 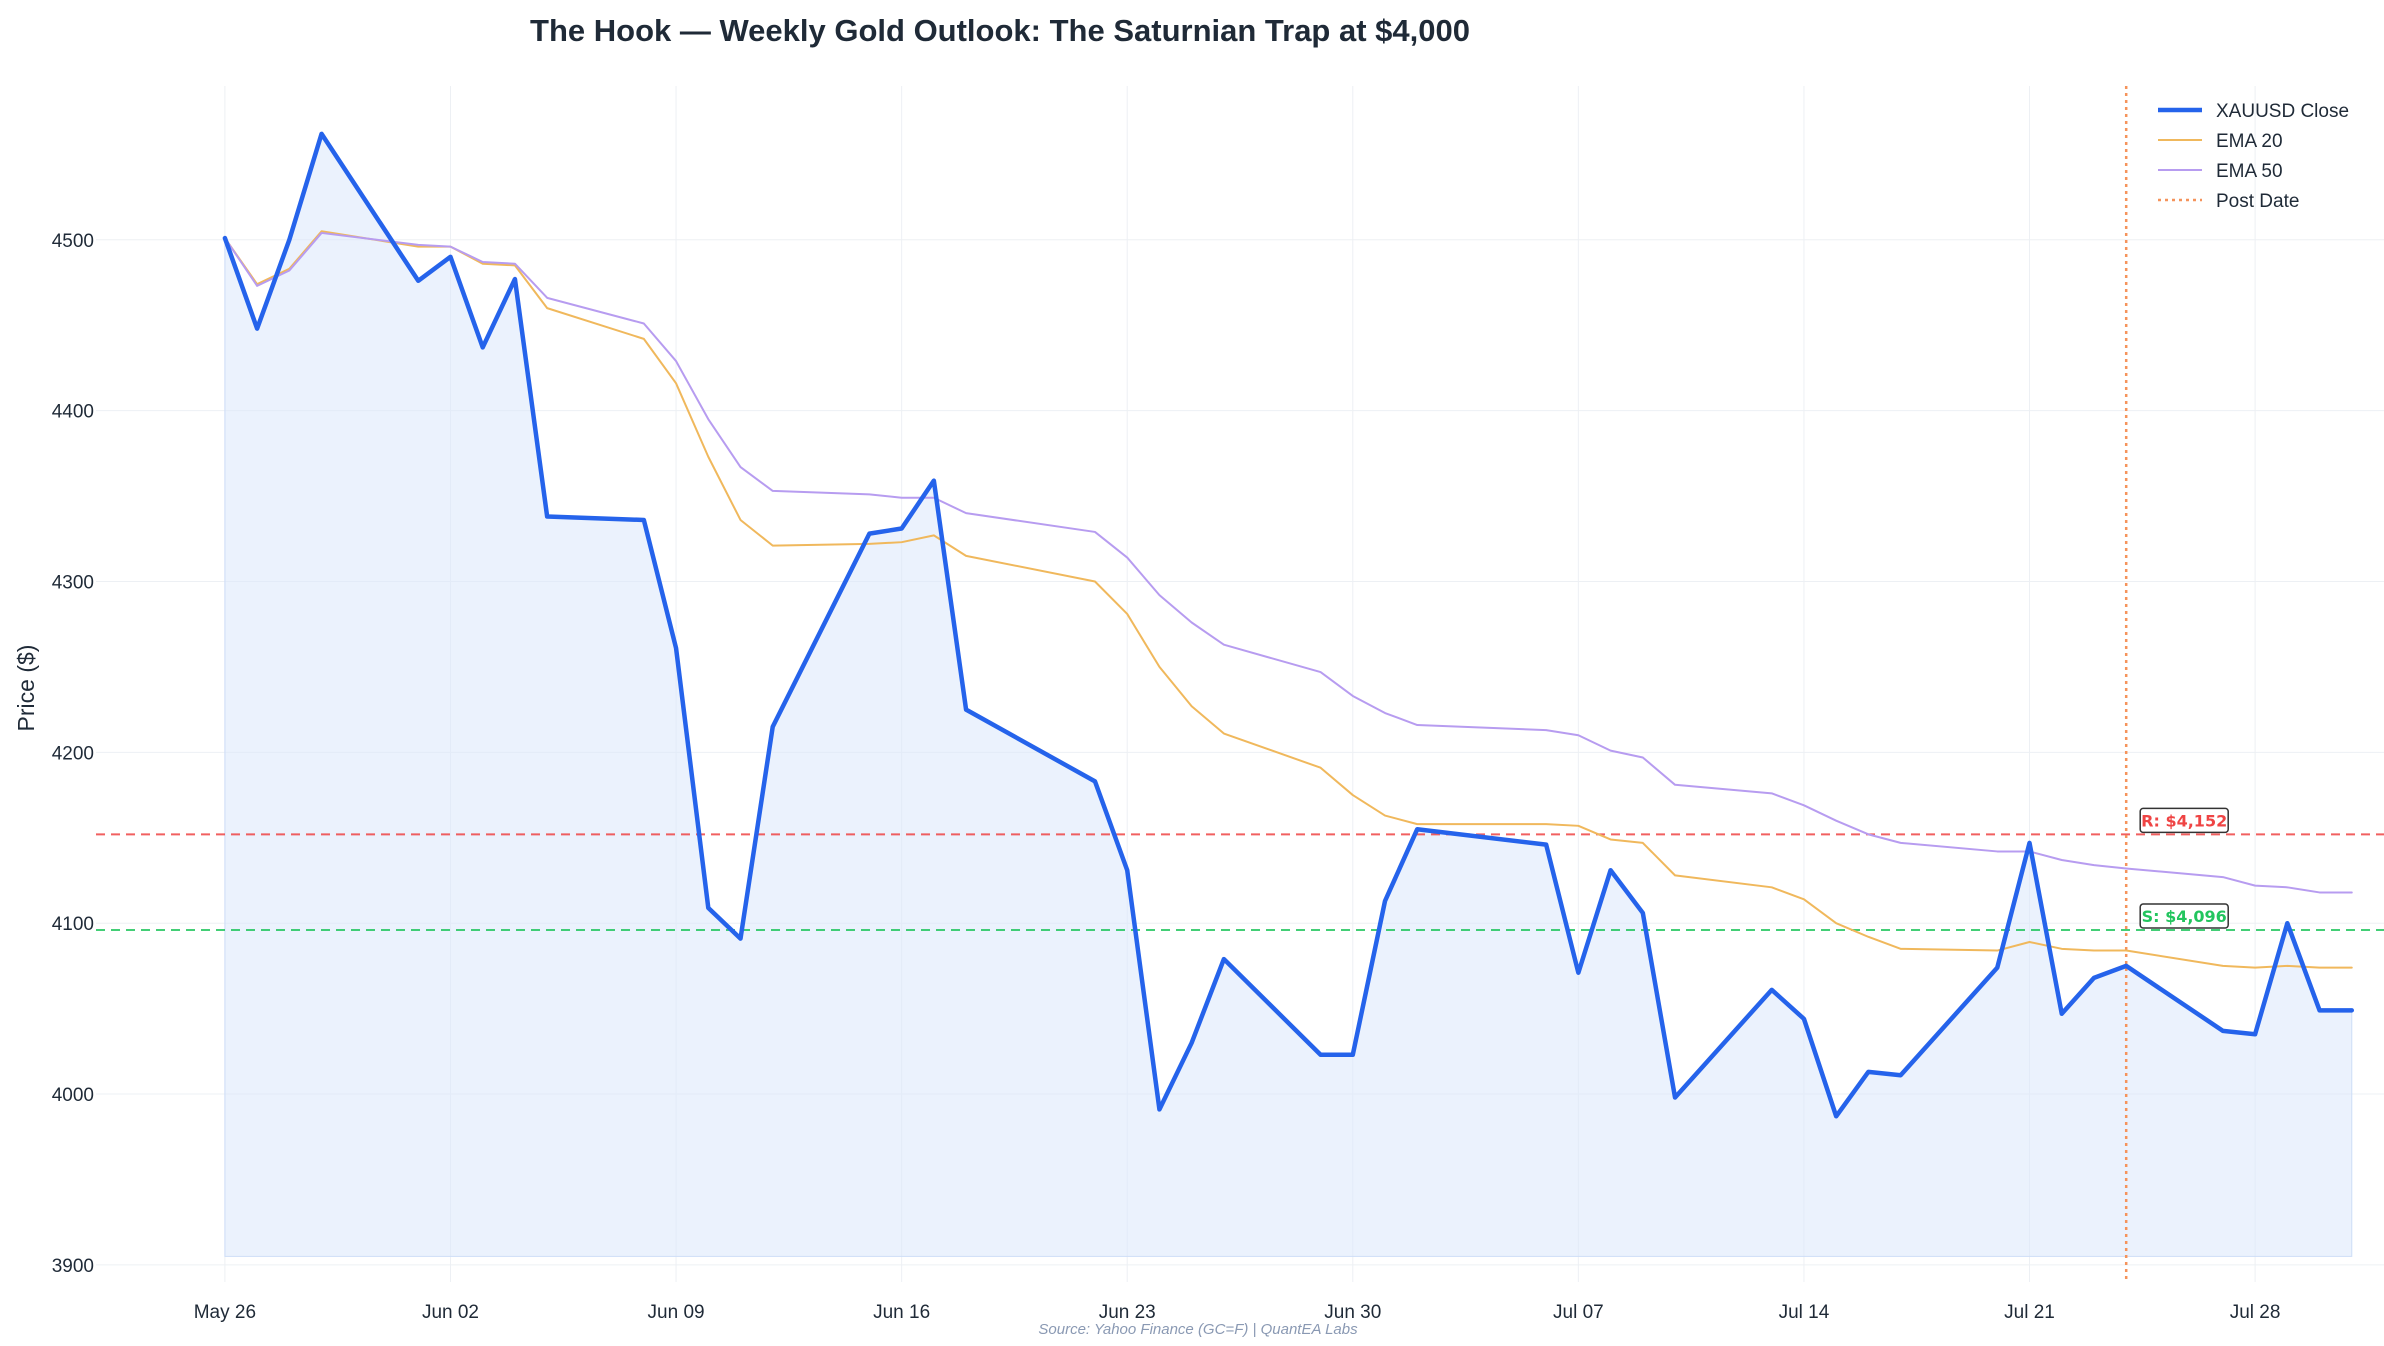 I want to click on x-tick-label: Jun 23, so click(x=1127, y=1312).